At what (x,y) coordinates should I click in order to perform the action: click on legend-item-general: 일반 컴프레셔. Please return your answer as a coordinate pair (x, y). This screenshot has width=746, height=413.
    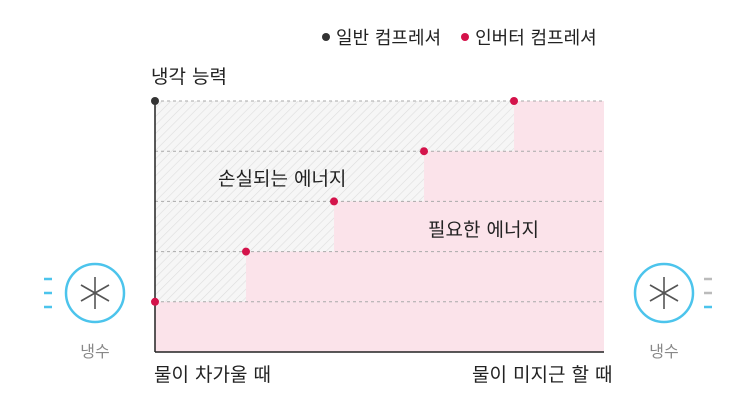
    Looking at the image, I should click on (381, 37).